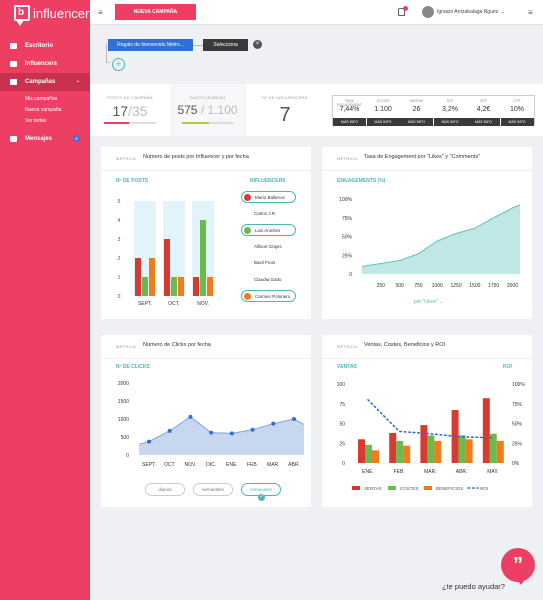 Image resolution: width=543 pixels, height=600 pixels. What do you see at coordinates (441, 235) in the screenshot?
I see `engagement-line` at bounding box center [441, 235].